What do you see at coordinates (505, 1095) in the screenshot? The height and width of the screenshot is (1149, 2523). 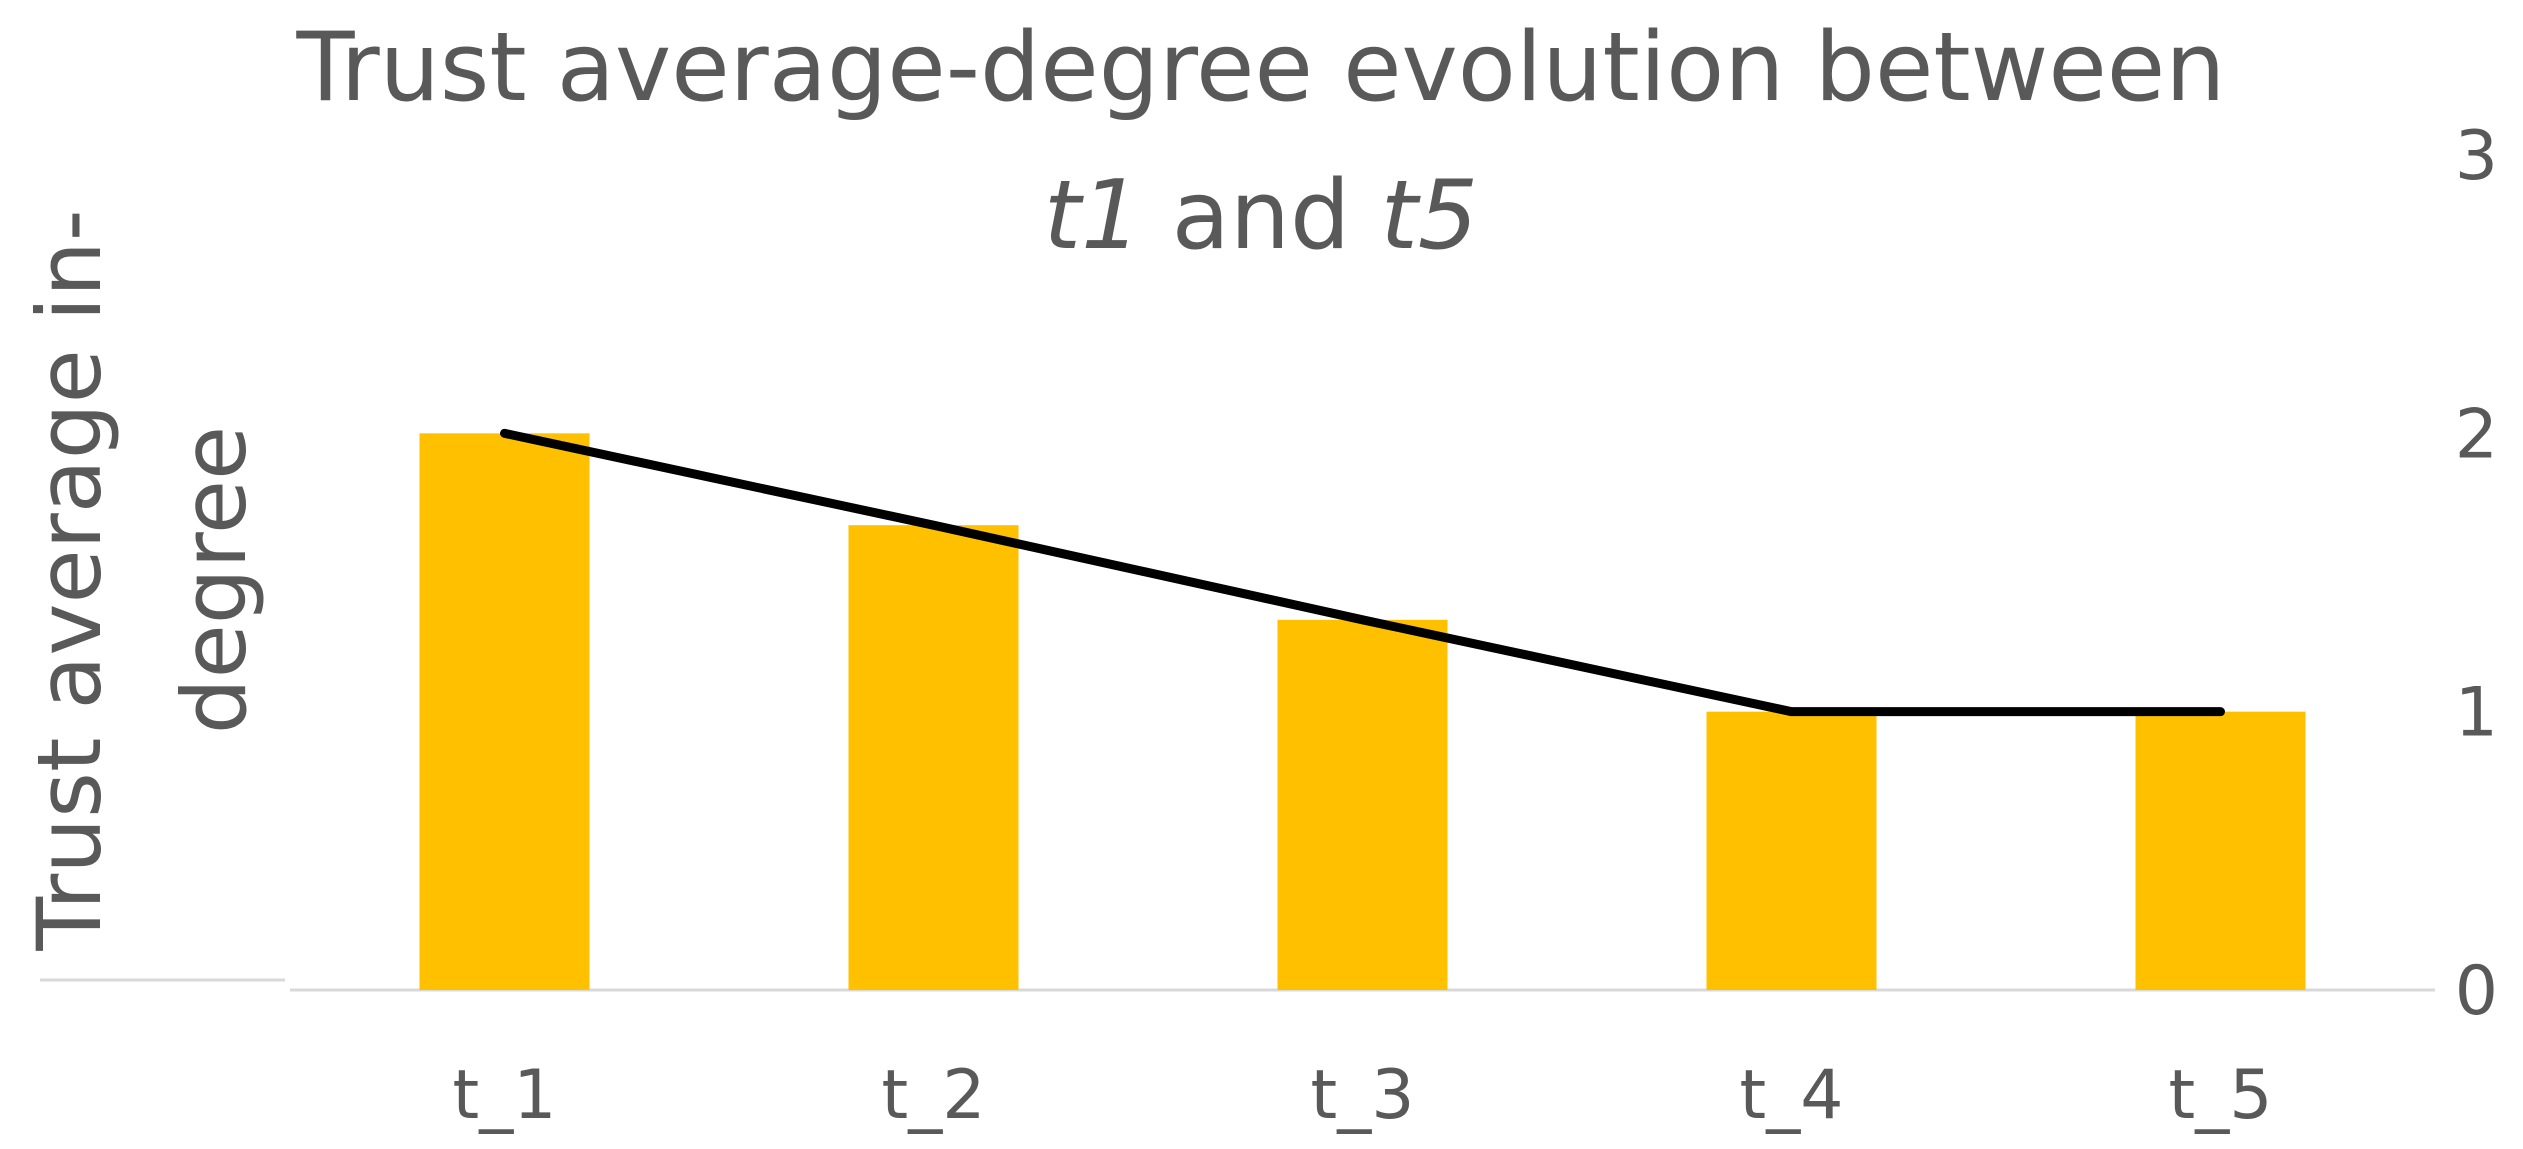 I see `x-tick-label: t_1` at bounding box center [505, 1095].